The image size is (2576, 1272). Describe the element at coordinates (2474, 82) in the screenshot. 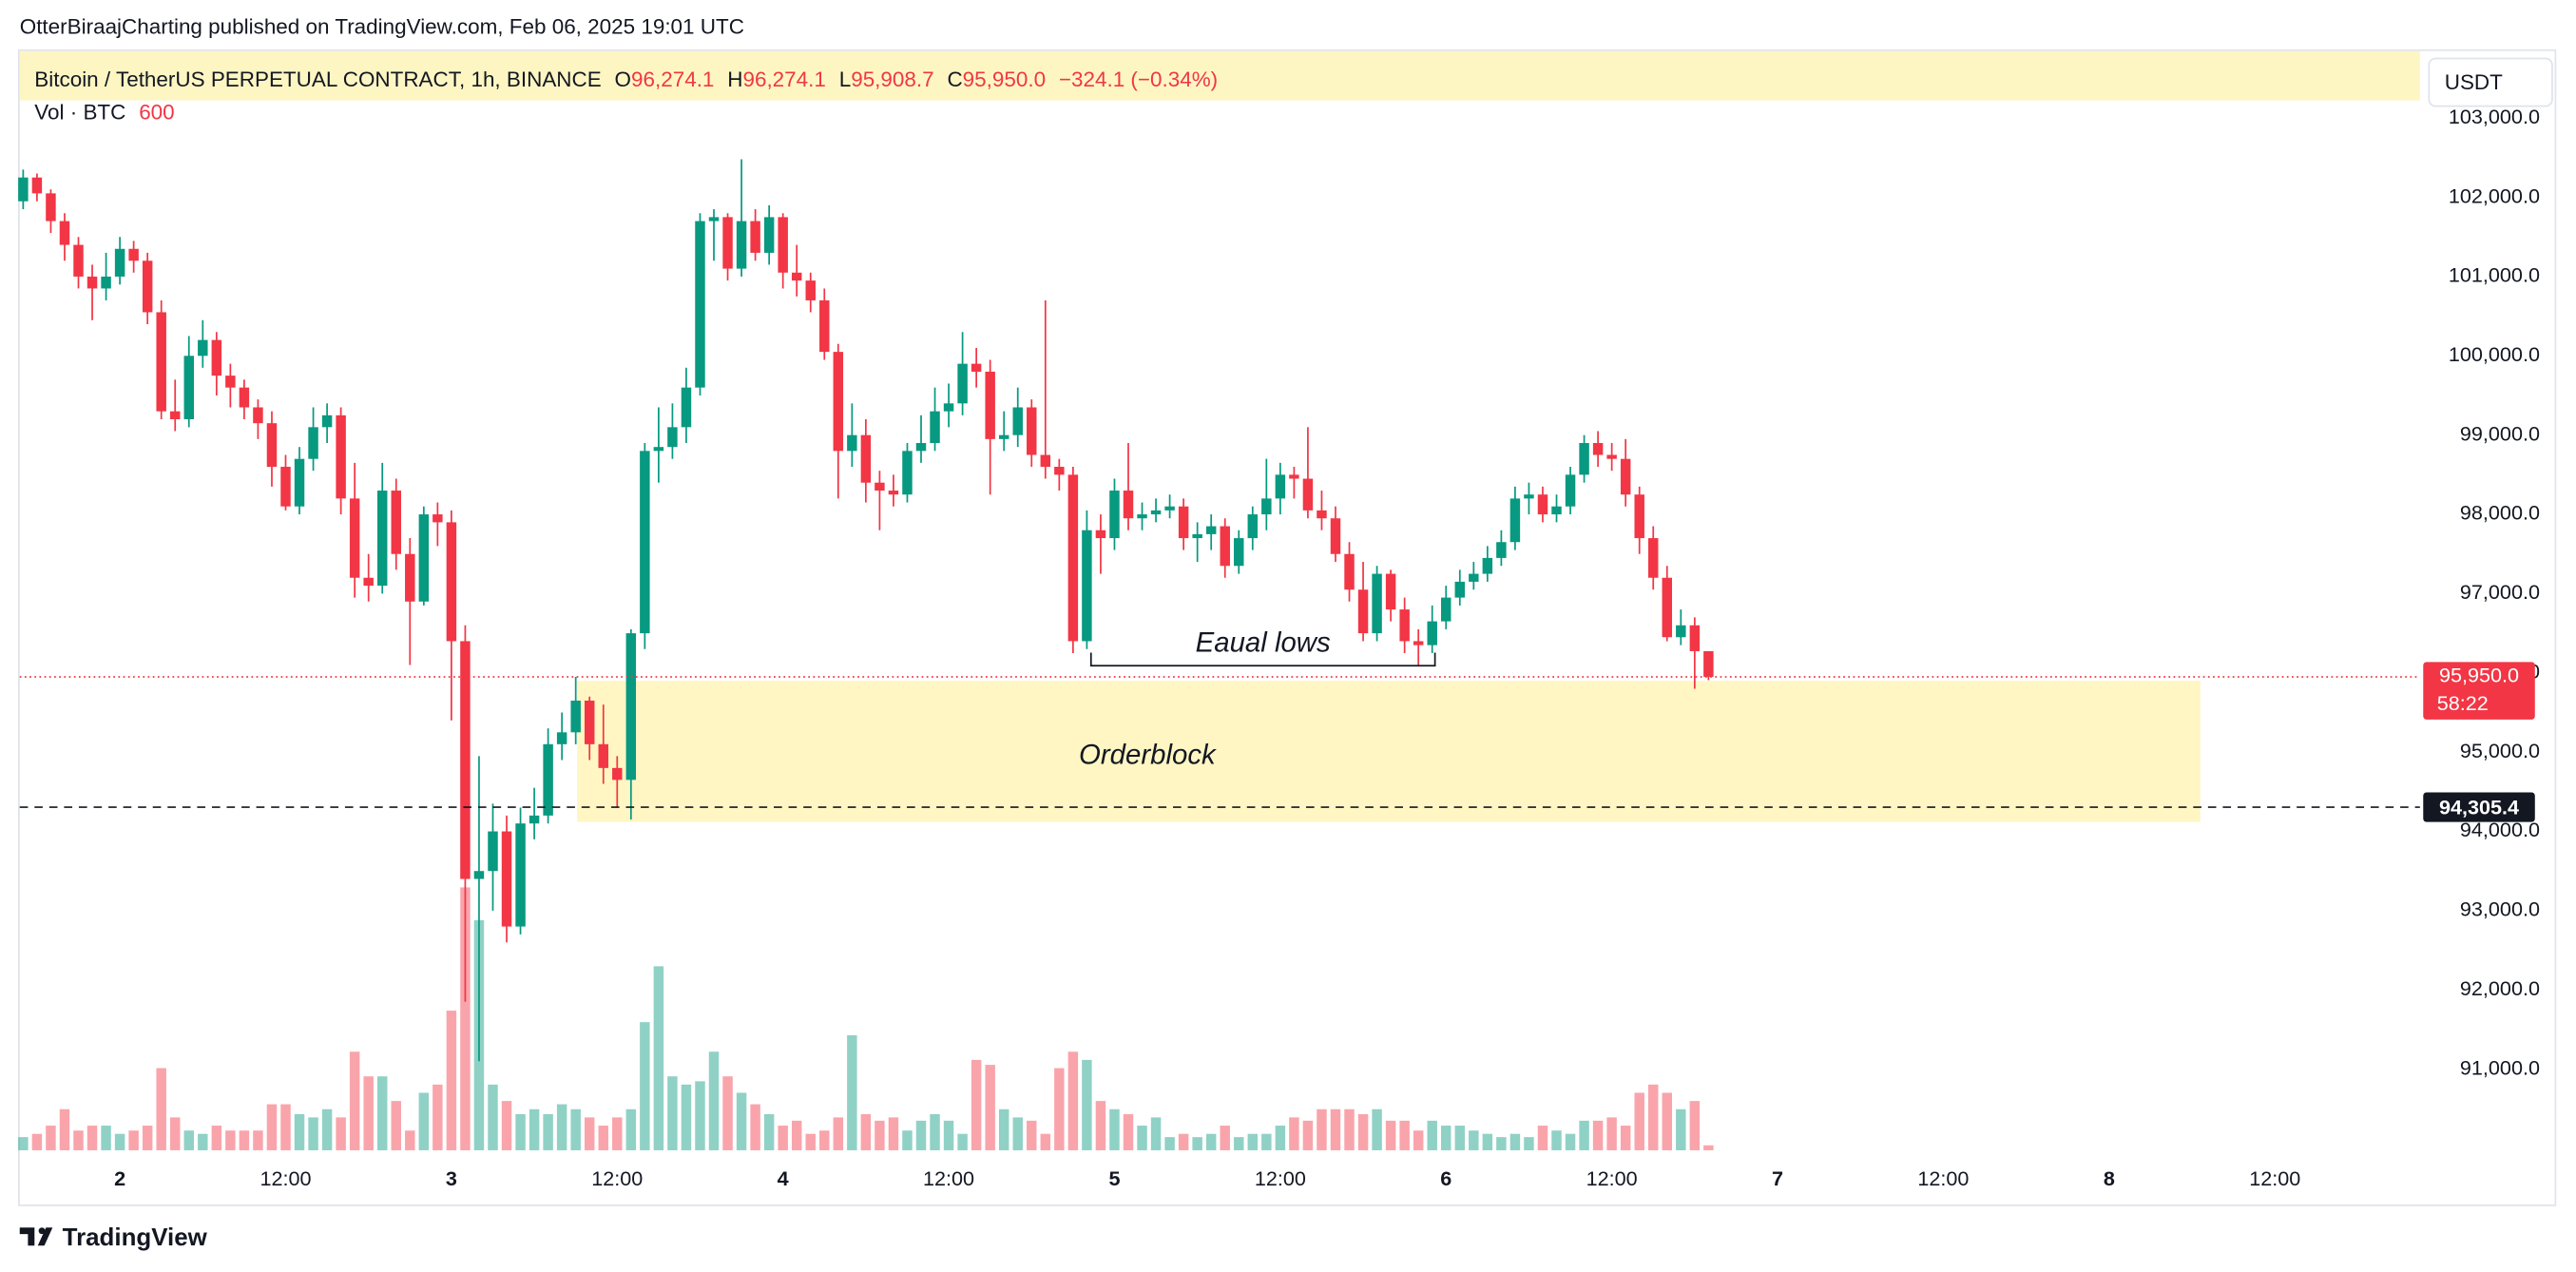

I see `currency: USDT` at that location.